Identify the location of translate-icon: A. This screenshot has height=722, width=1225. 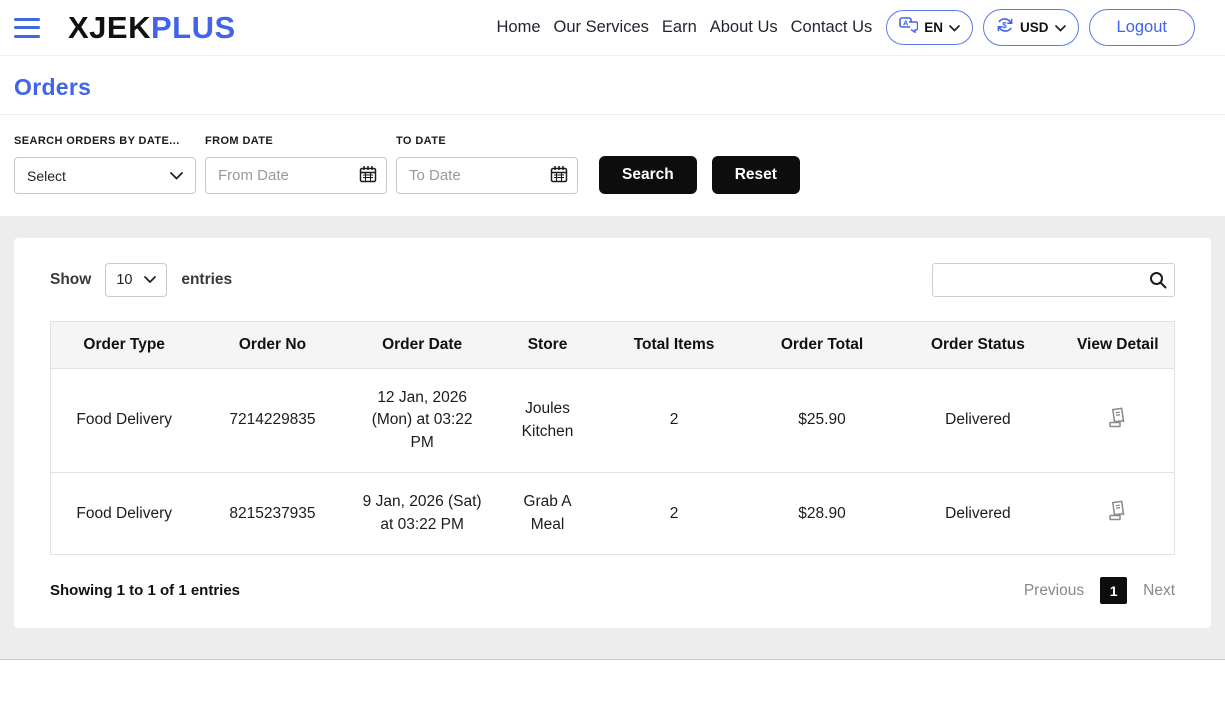
(909, 27).